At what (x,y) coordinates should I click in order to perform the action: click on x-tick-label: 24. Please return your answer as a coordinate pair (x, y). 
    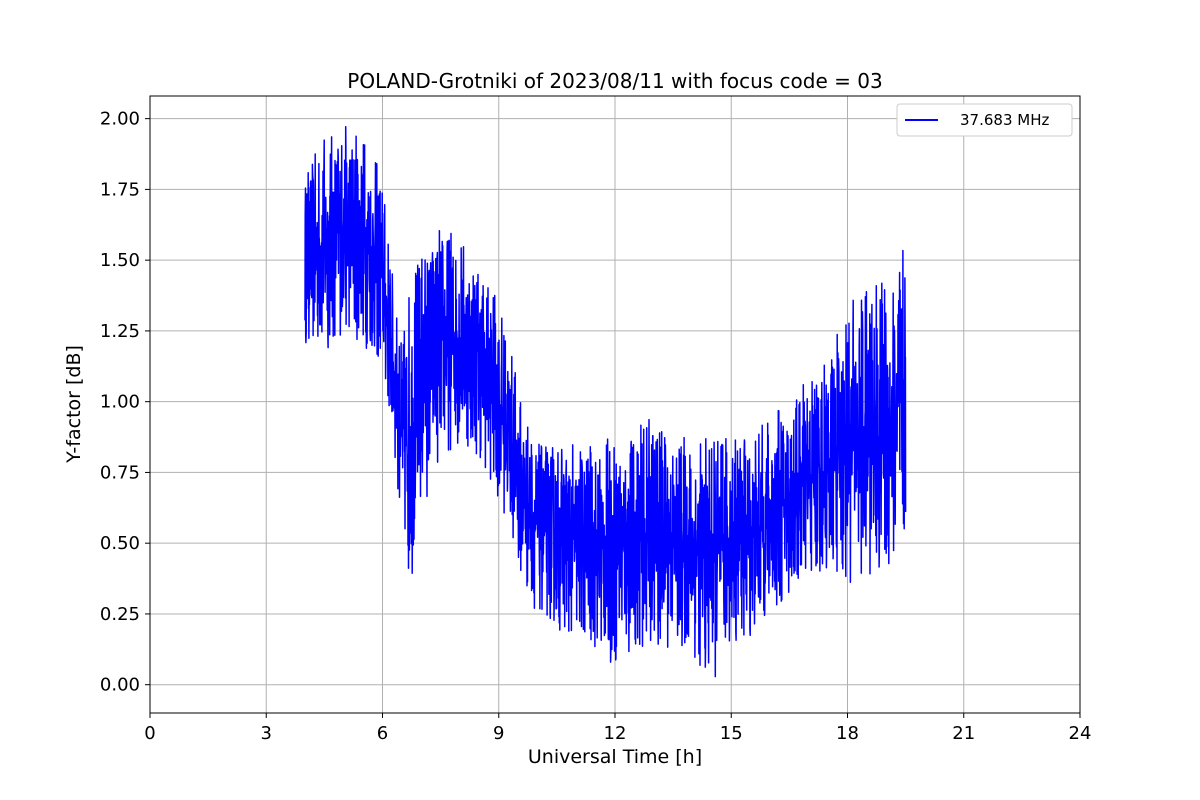
    Looking at the image, I should click on (1080, 733).